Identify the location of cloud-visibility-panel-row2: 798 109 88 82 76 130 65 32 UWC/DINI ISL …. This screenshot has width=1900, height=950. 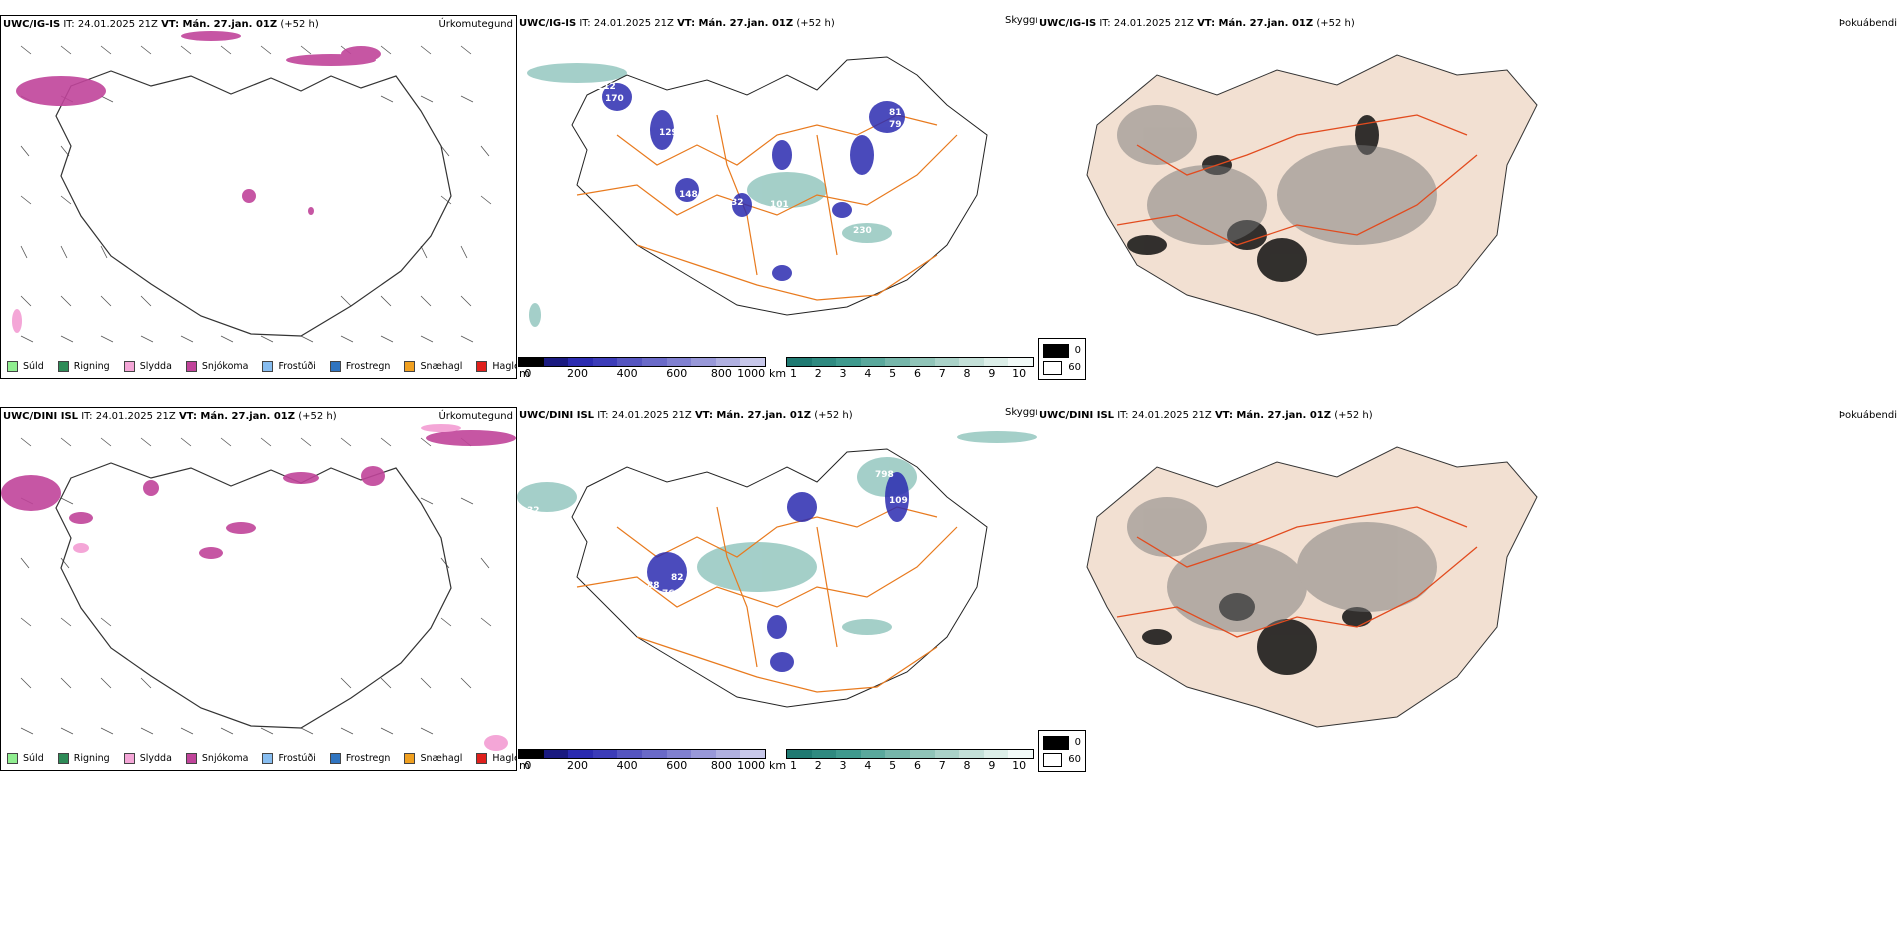
(777, 589).